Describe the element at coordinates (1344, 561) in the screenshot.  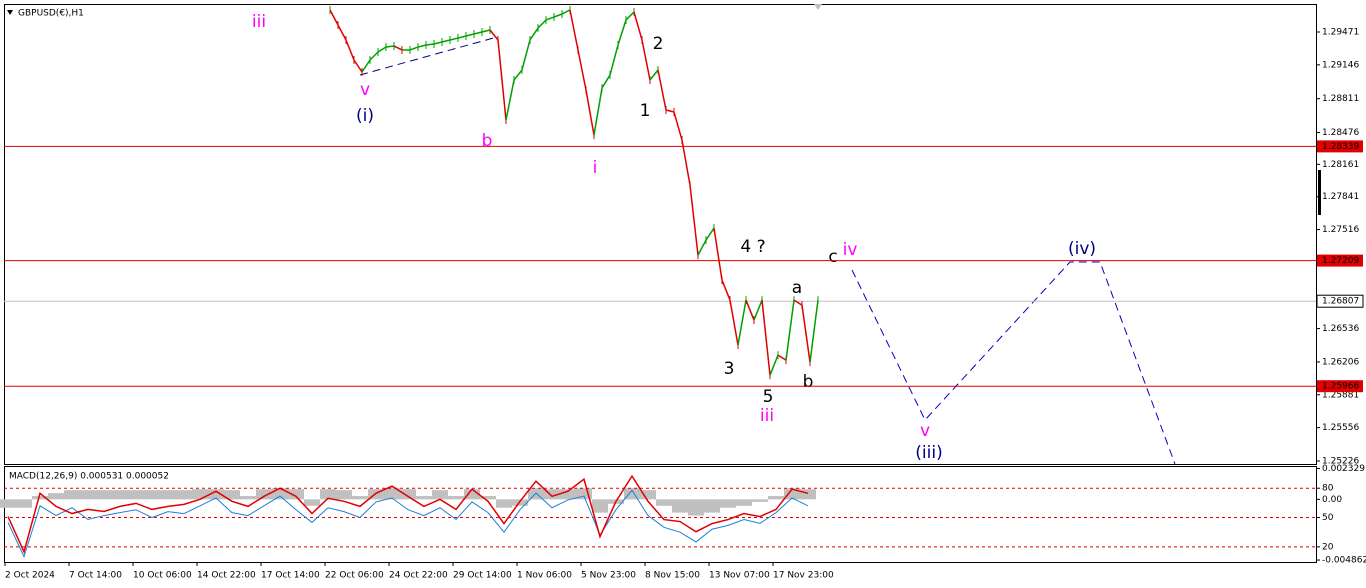
I see `macd-tick-label: -0.004862` at that location.